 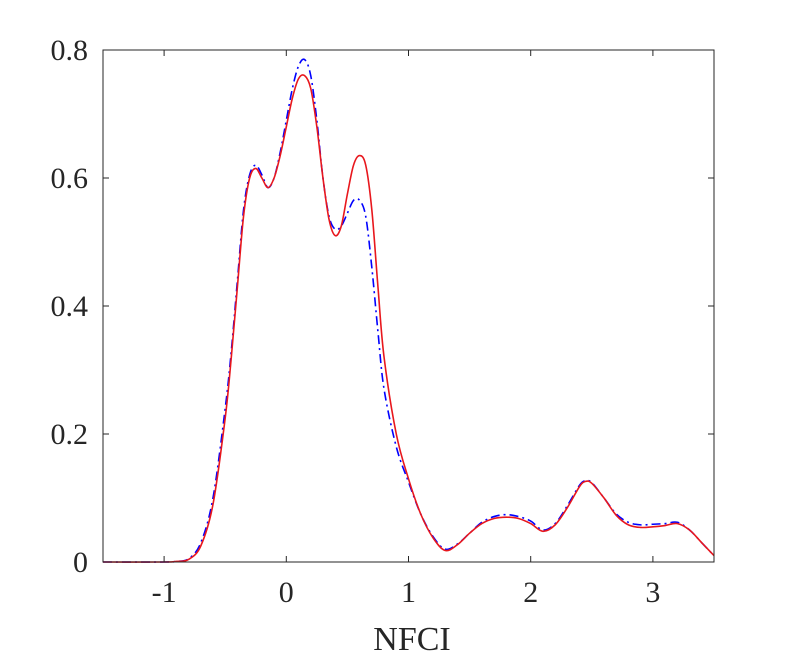 What do you see at coordinates (286, 592) in the screenshot?
I see `x-tick-label: 0` at bounding box center [286, 592].